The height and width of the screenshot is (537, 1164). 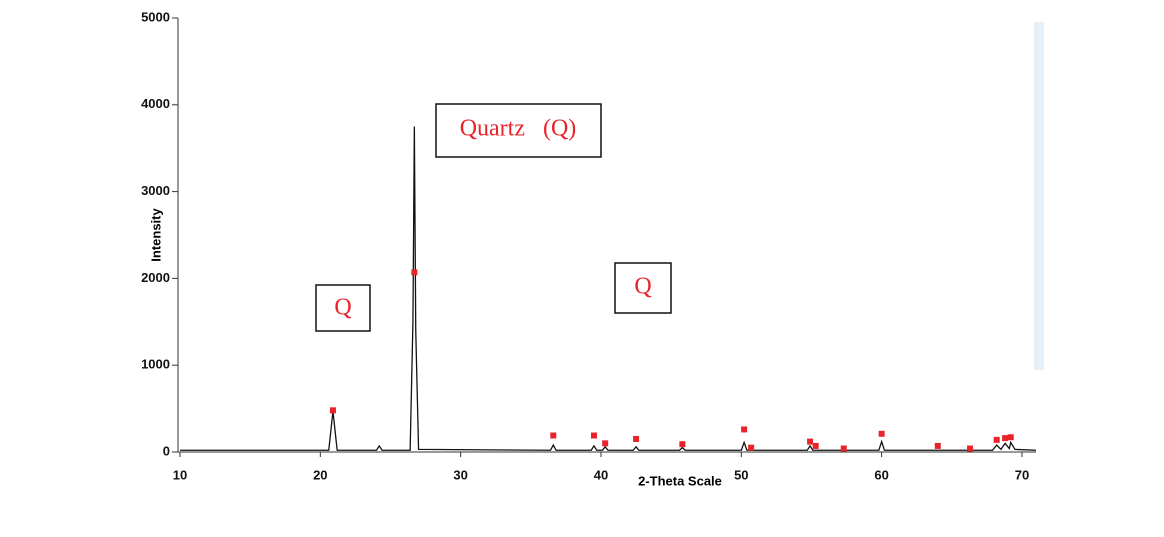 I want to click on x-tick-label: 50, so click(x=741, y=474).